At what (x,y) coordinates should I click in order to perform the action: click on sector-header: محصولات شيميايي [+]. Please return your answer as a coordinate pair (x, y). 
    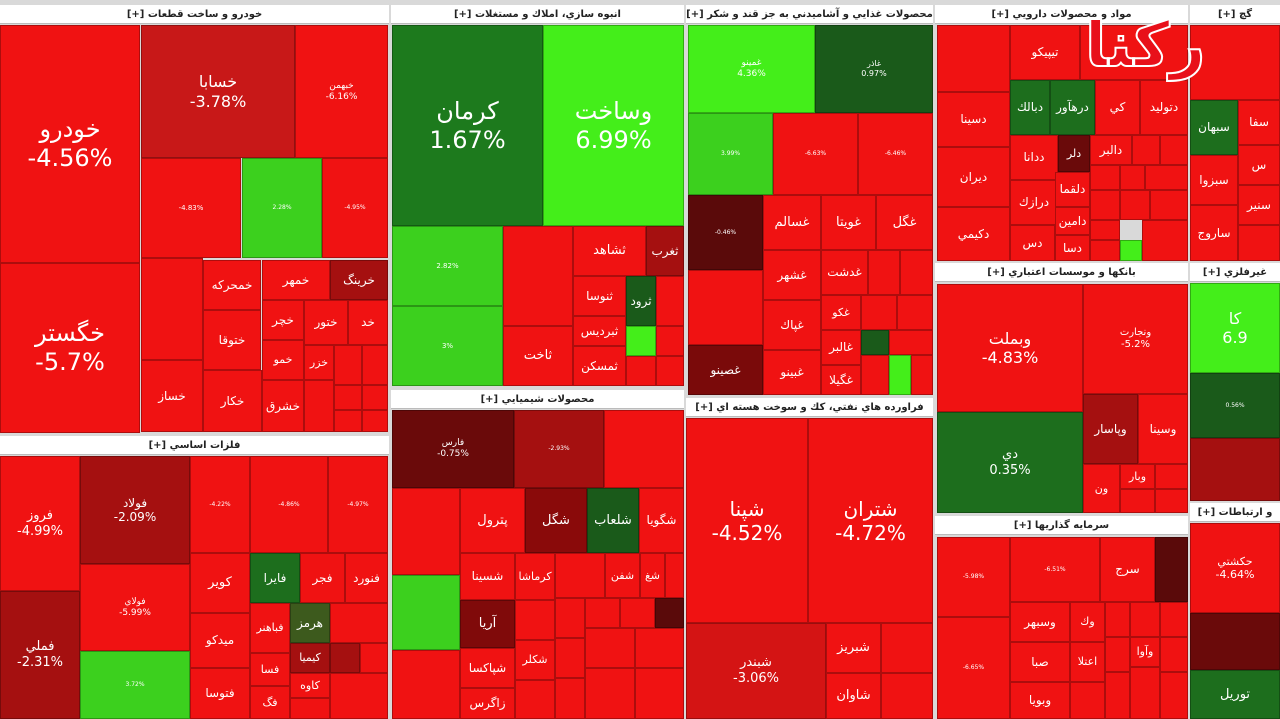
    Looking at the image, I should click on (537, 399).